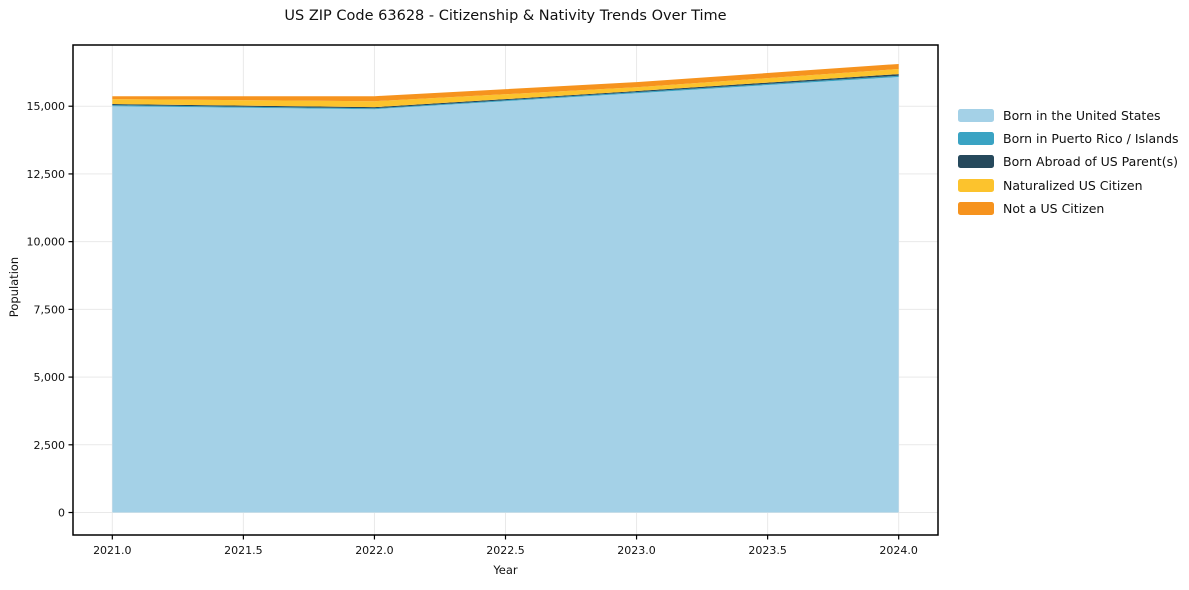 Image resolution: width=1189 pixels, height=590 pixels. What do you see at coordinates (976, 139) in the screenshot?
I see `legend-swatch-born-pr` at bounding box center [976, 139].